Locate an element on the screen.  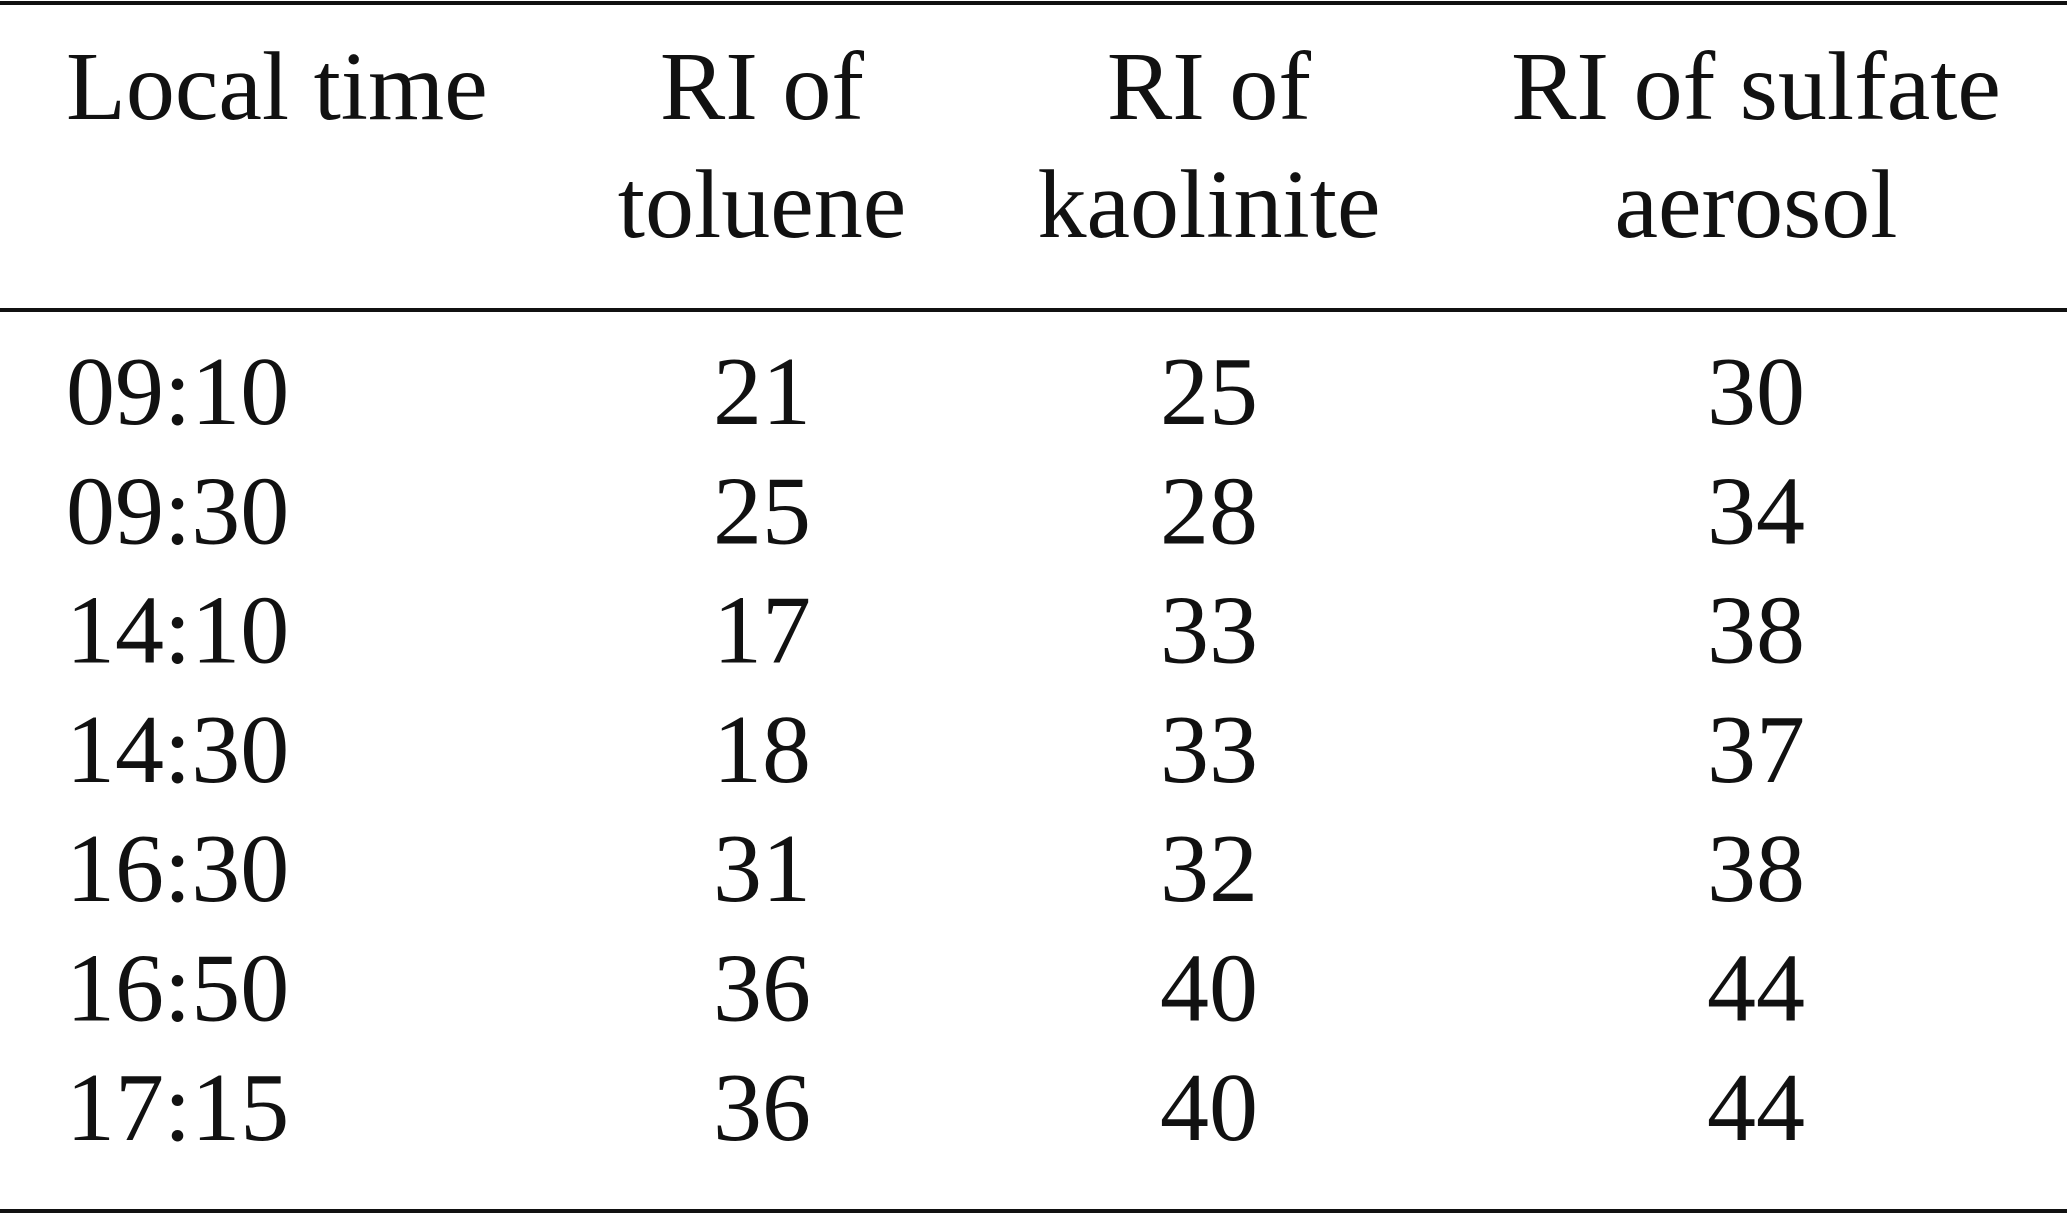
value-cell: 32 is located at coordinates (1209, 869).